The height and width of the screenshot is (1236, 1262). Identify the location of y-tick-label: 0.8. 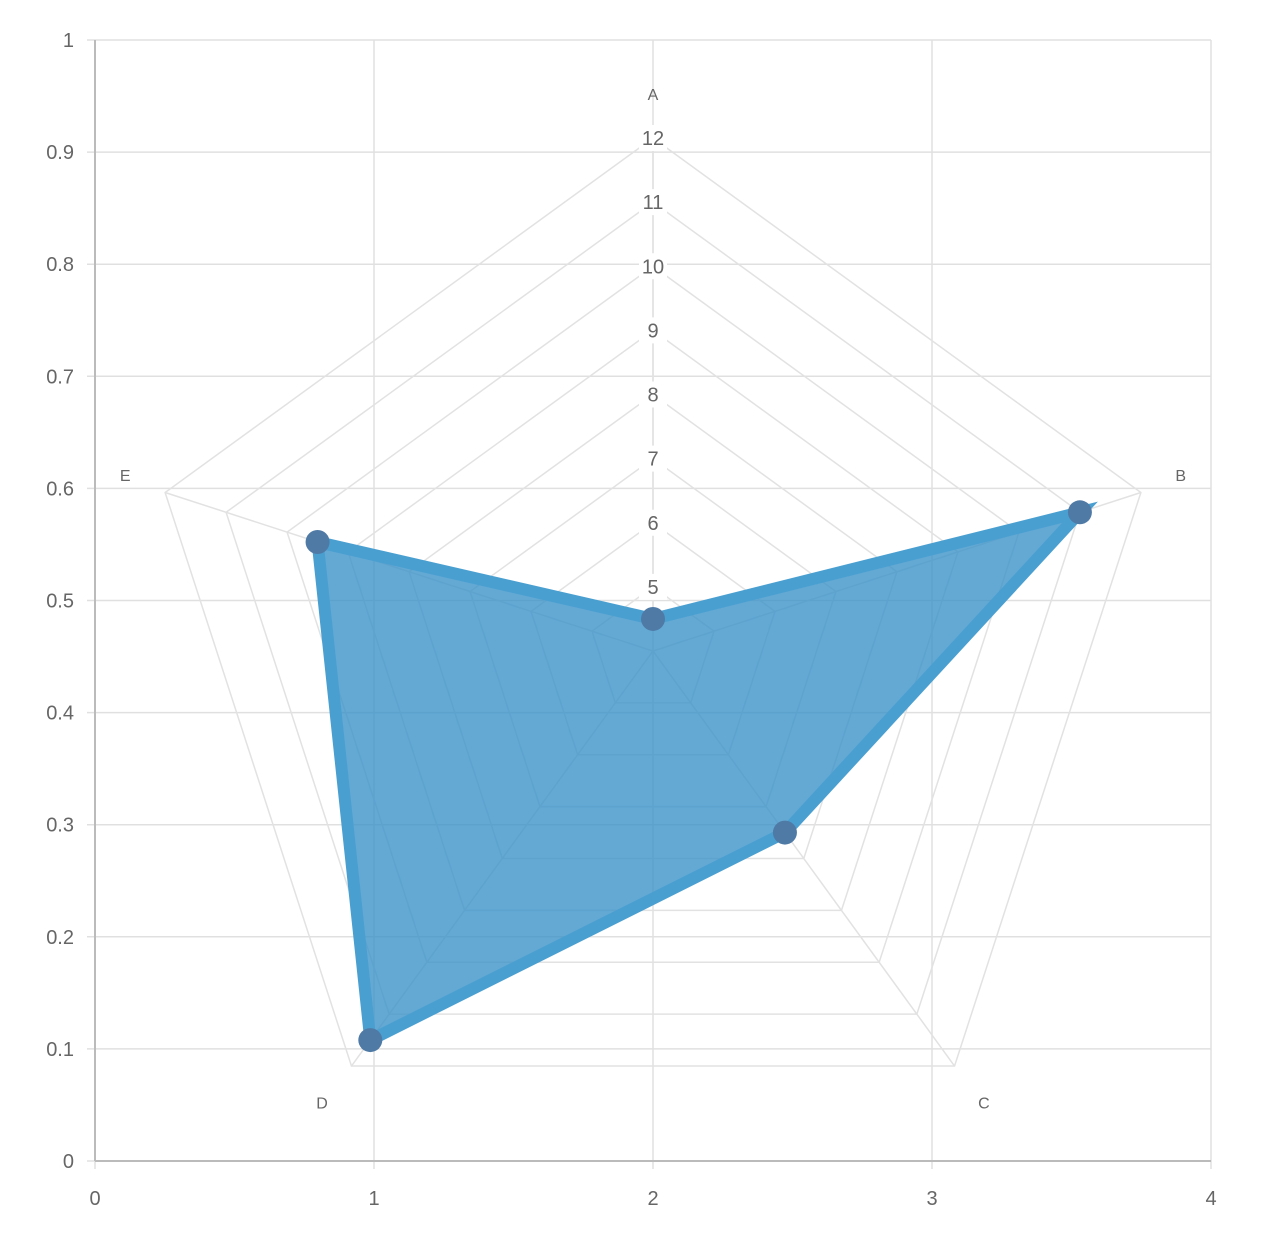
(60, 265).